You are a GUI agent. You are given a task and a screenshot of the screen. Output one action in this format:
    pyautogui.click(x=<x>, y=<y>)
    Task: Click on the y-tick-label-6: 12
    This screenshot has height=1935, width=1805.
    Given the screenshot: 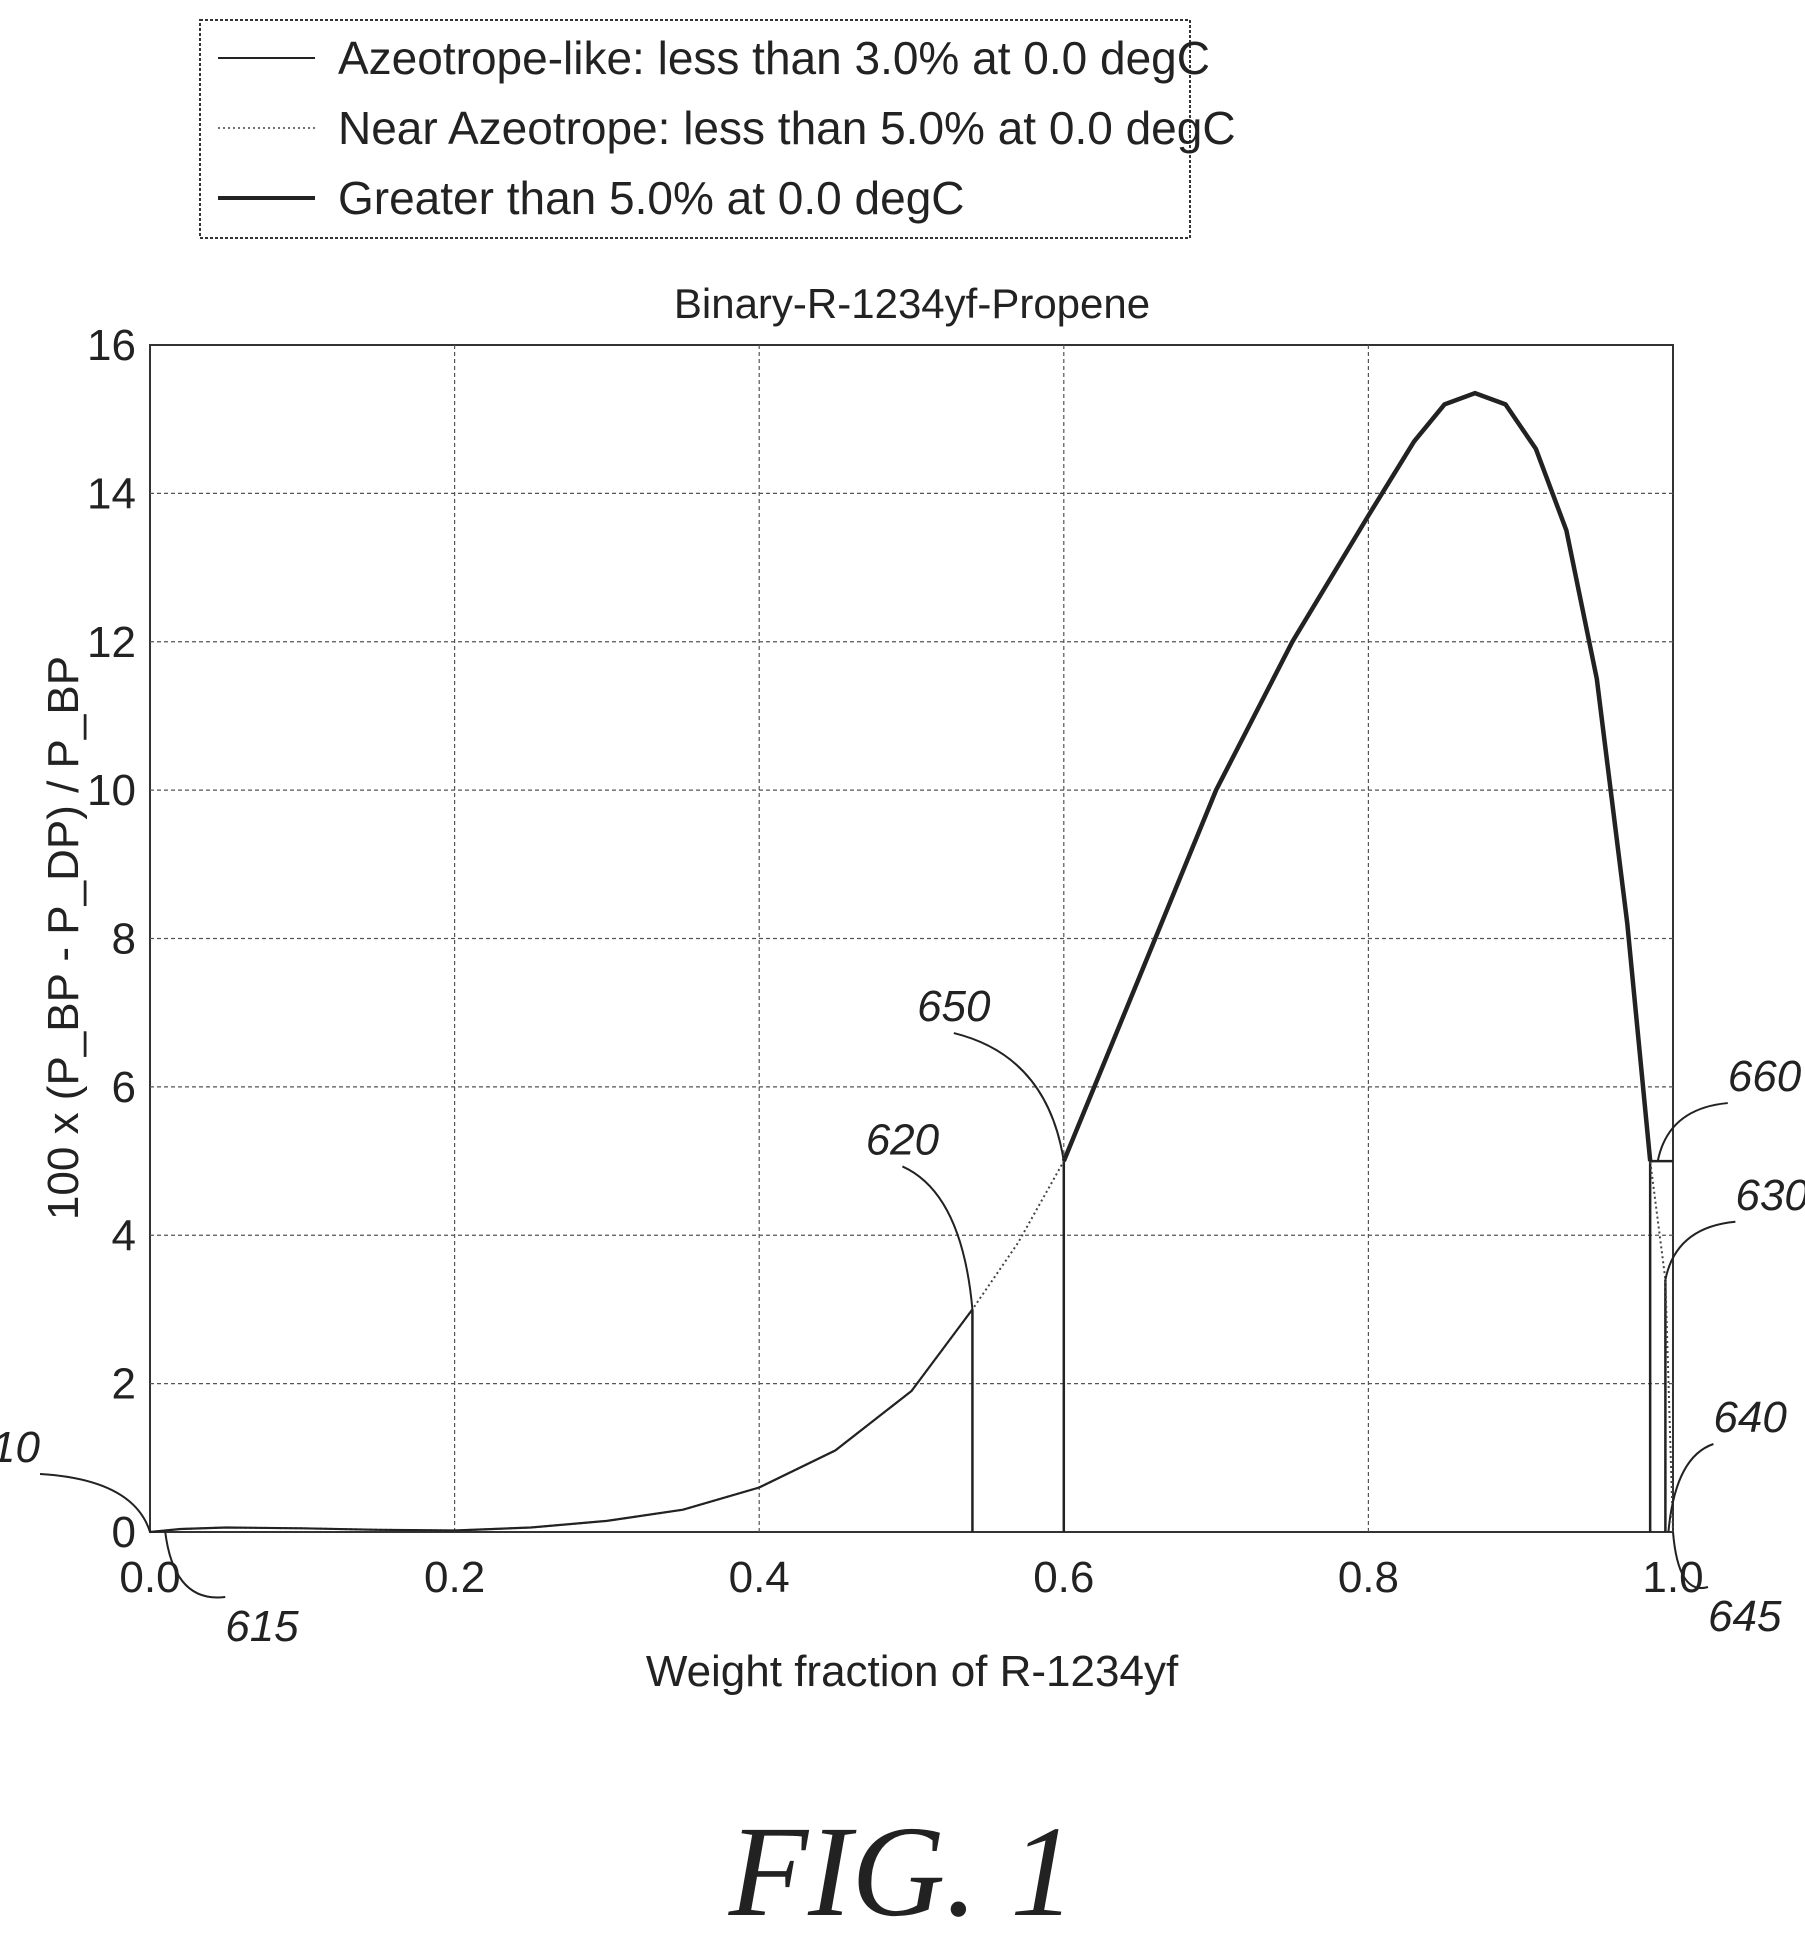 What is the action you would take?
    pyautogui.click(x=111, y=642)
    